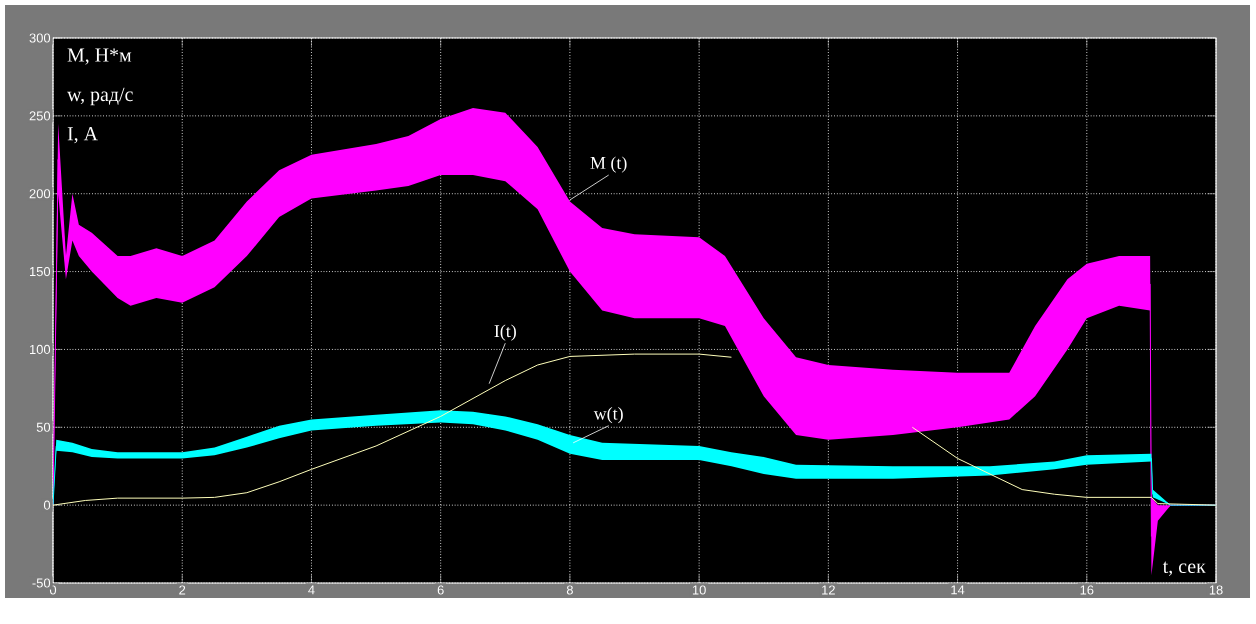  I want to click on series-label: w(t), so click(608, 415).